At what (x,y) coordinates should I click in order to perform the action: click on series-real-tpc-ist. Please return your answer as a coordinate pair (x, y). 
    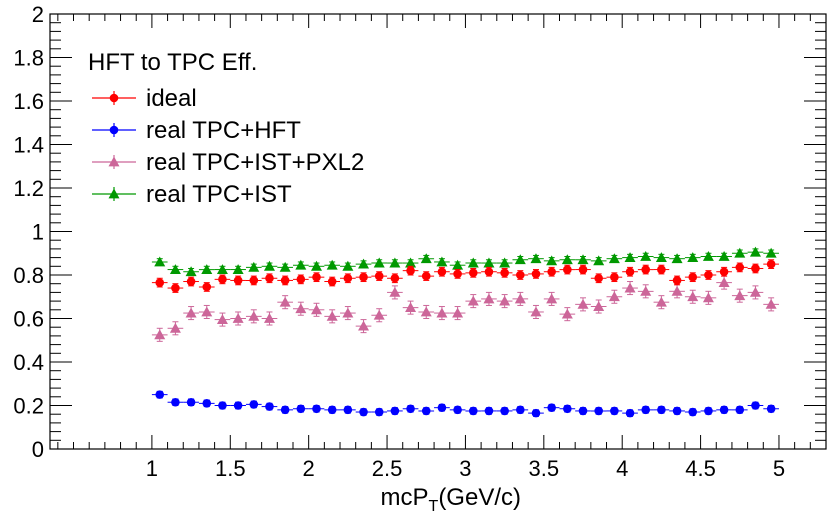
    Looking at the image, I should click on (465, 261).